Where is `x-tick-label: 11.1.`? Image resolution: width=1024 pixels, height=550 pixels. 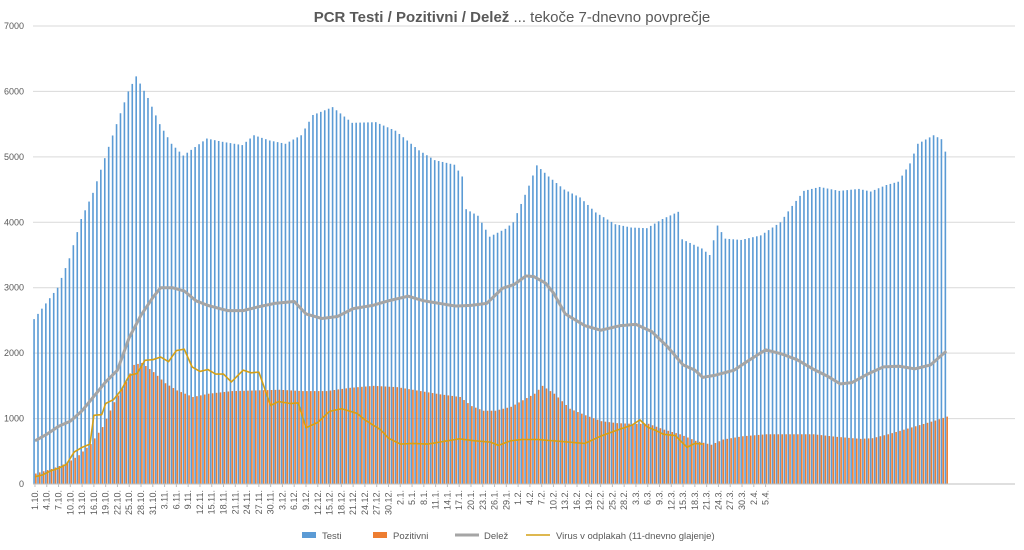 x-tick-label: 11.1. is located at coordinates (436, 499).